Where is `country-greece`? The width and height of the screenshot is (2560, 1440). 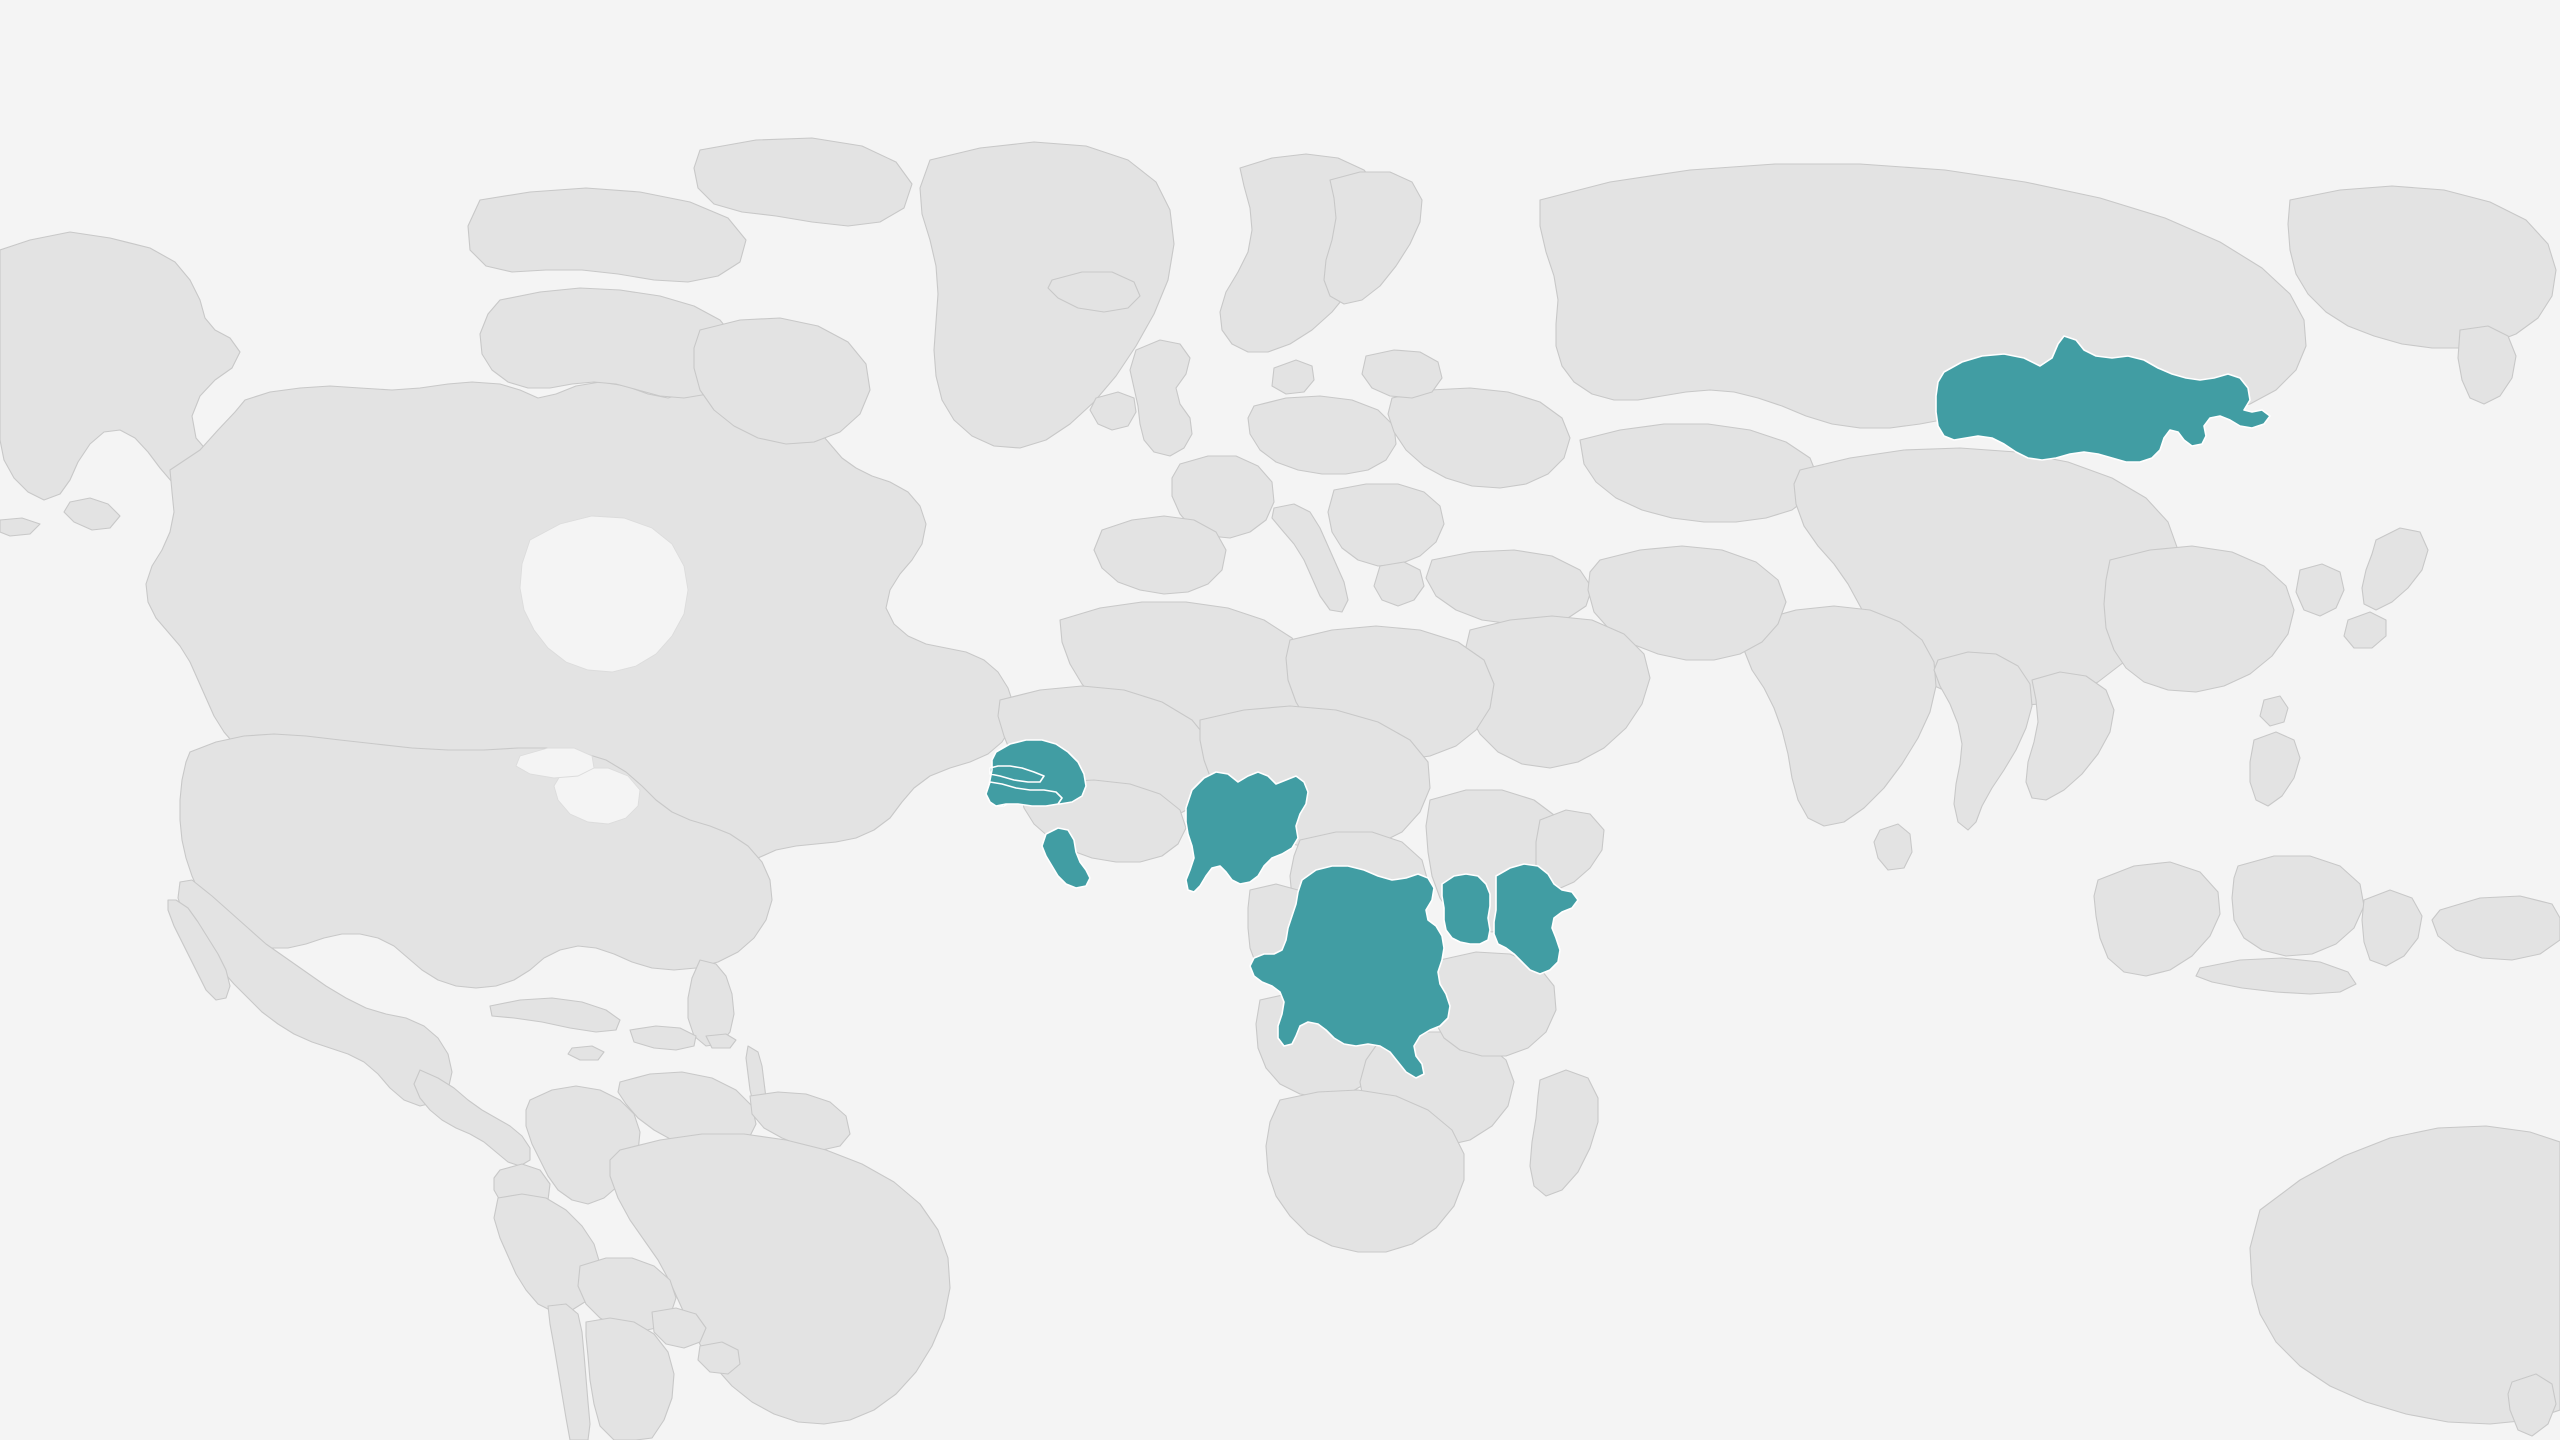 country-greece is located at coordinates (1399, 584).